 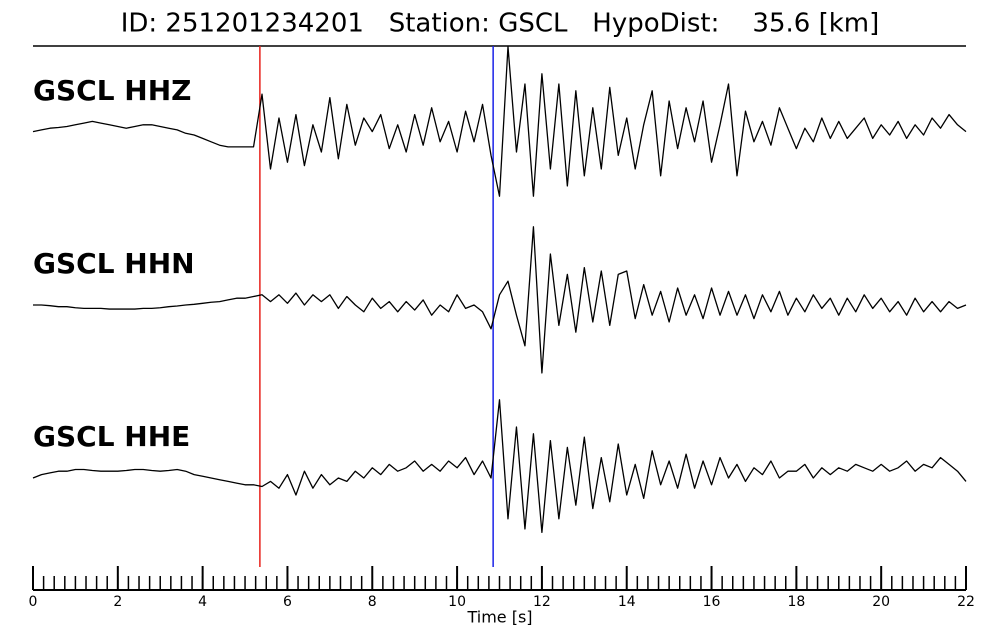 I want to click on x-tick-label: 0, so click(x=33, y=602).